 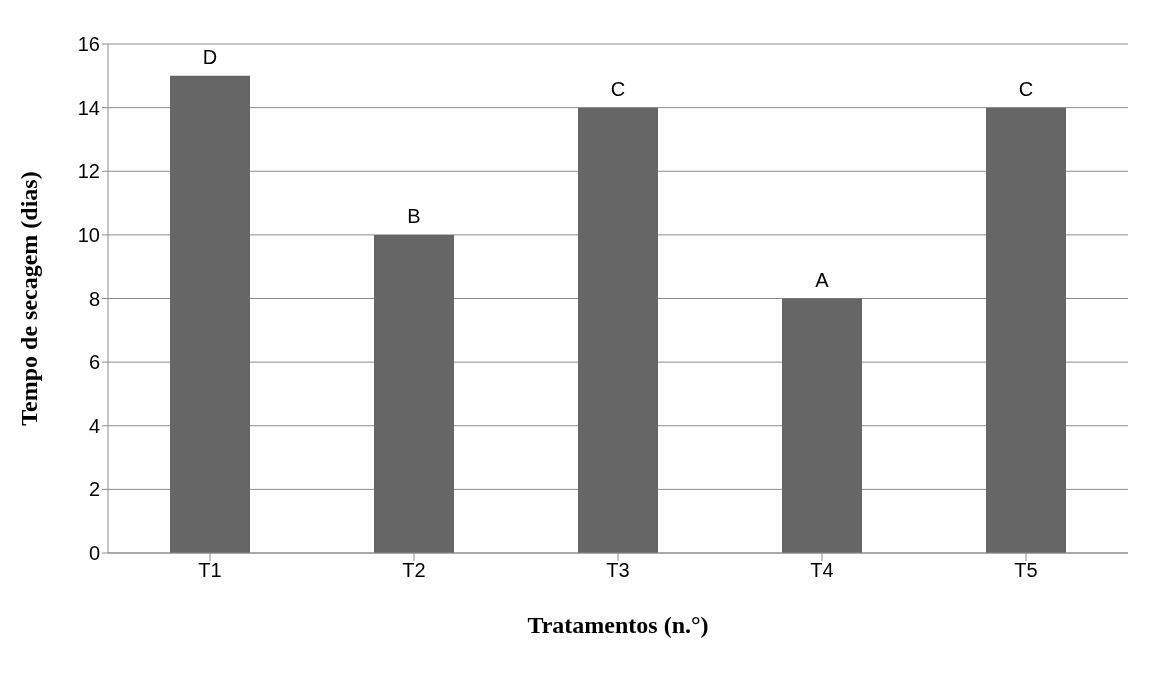 What do you see at coordinates (822, 570) in the screenshot?
I see `x-tick-label: T4` at bounding box center [822, 570].